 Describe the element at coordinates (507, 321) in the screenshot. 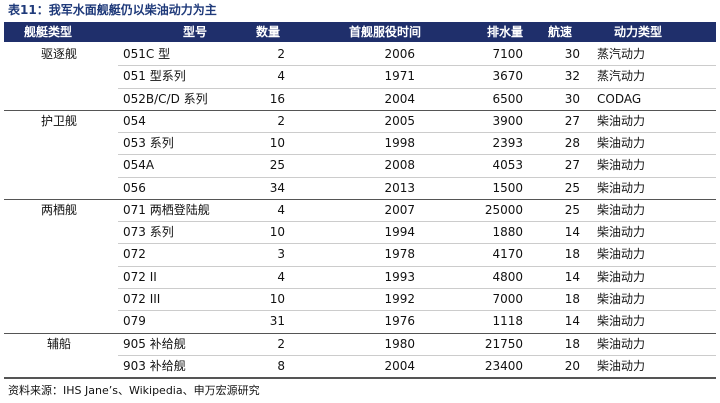

I see `cell: 1118` at that location.